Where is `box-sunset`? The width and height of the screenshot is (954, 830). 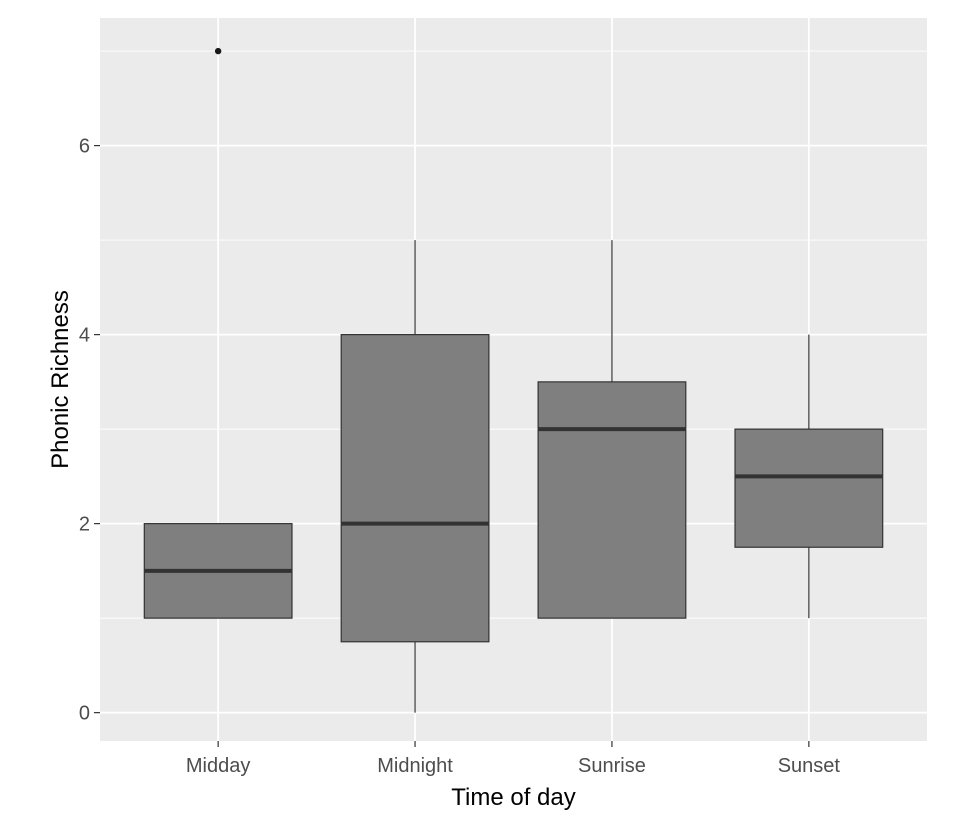
box-sunset is located at coordinates (809, 476).